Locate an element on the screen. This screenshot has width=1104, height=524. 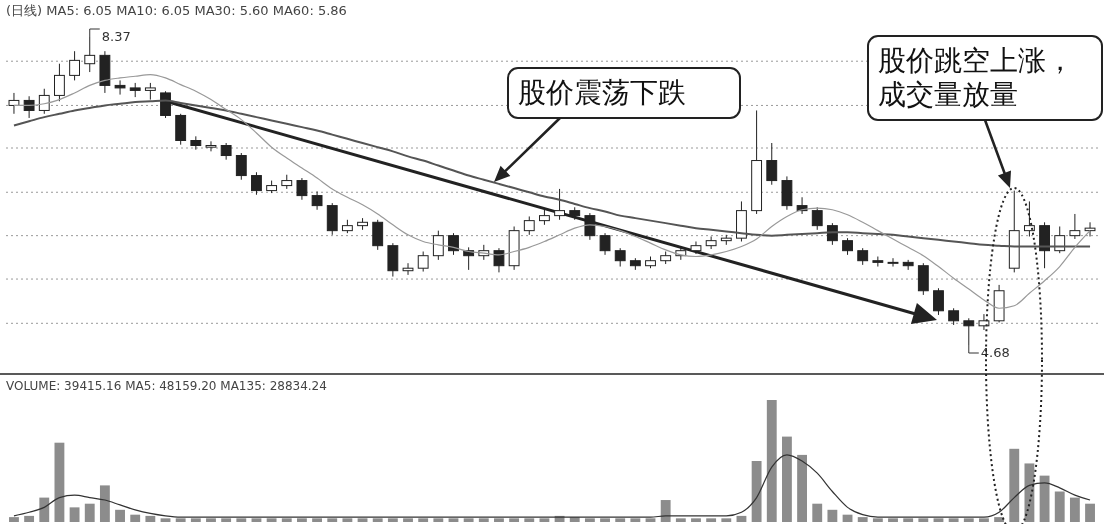
chart-title: (日线) MA5: 6.05 MA10: 6.05 MA30: 5.60 MA60: 5.86 is located at coordinates (176, 10).